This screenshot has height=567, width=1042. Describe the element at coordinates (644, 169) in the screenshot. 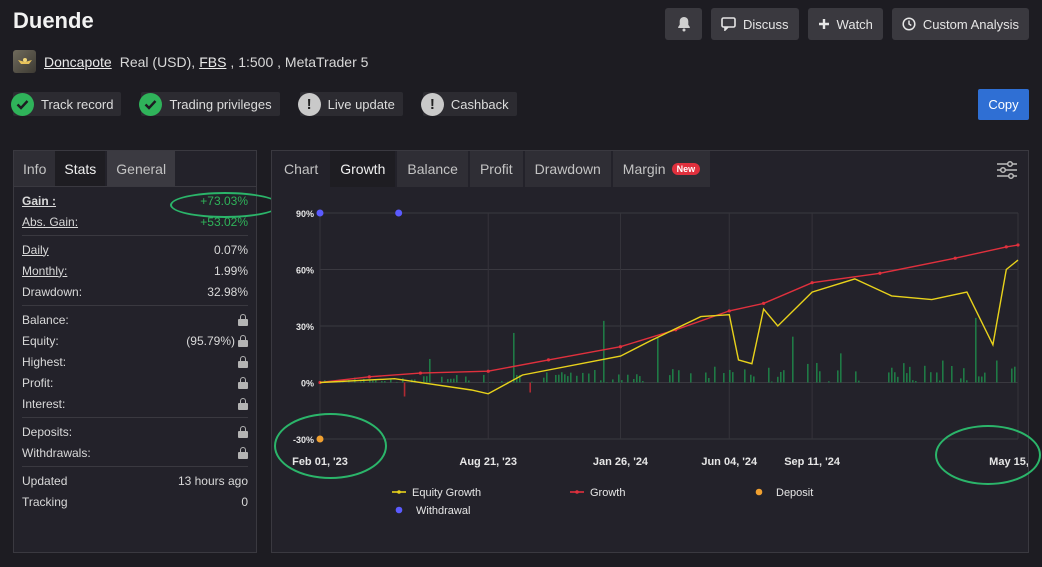

I see `tab-margin-label: Margin` at that location.